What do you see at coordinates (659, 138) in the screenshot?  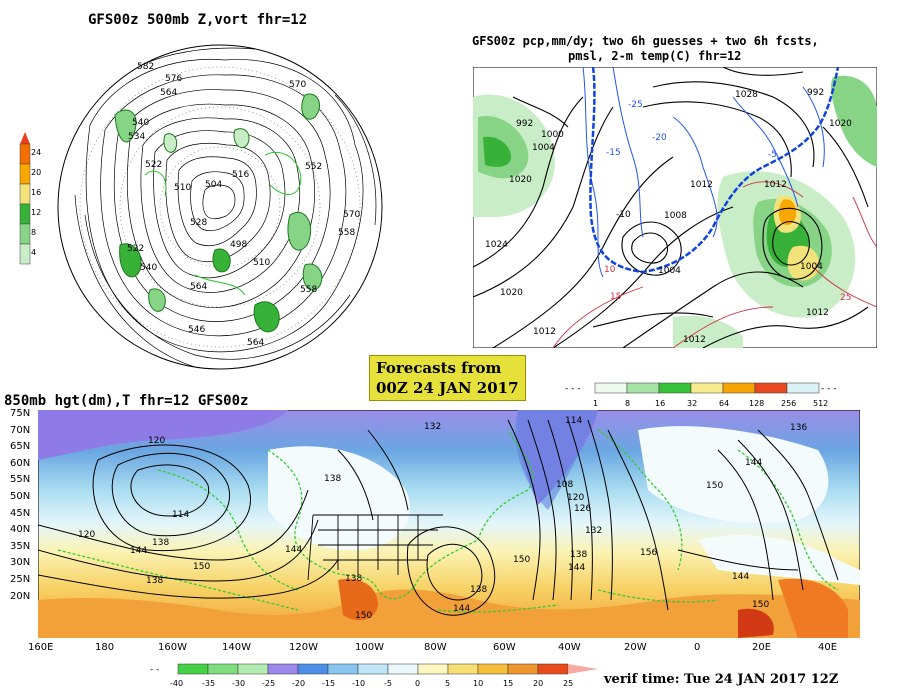 I see `temp-label: -20` at bounding box center [659, 138].